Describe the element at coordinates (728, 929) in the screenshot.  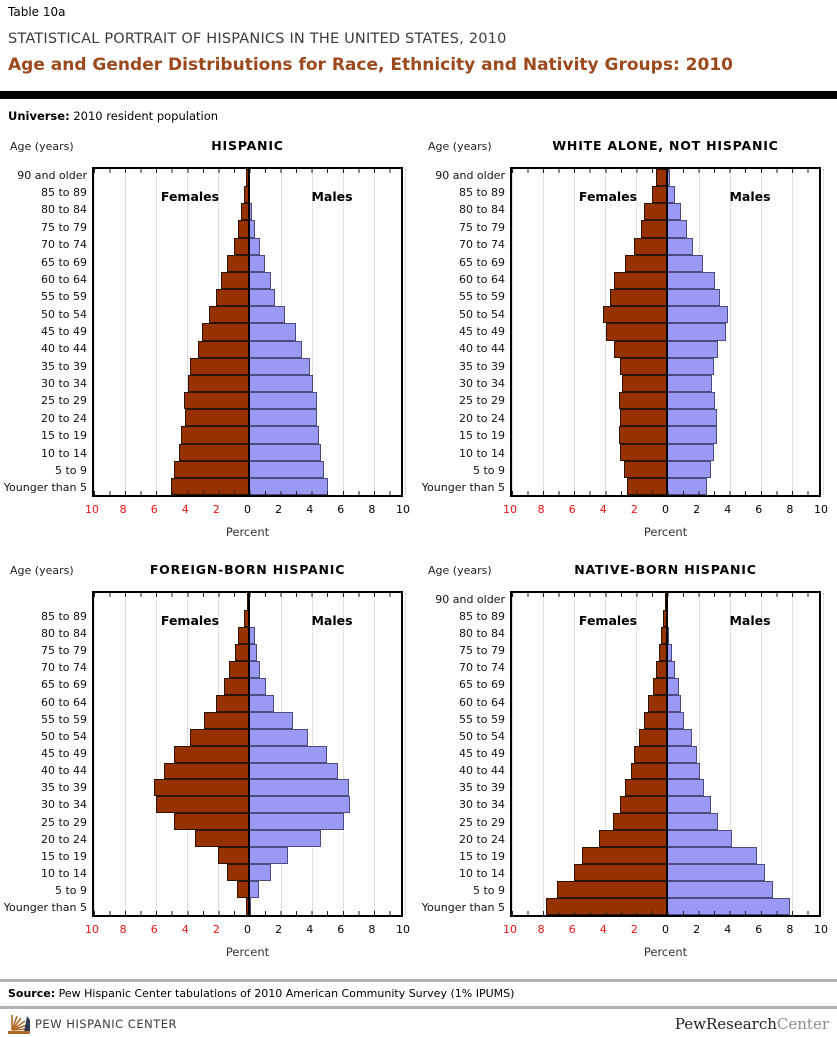
I see `x-axis-tick-label: 4` at that location.